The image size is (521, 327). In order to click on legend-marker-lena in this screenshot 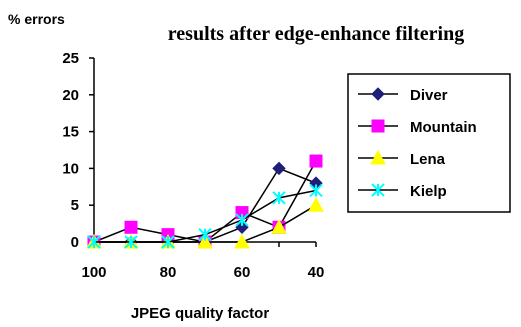, I will do `click(378, 157)`.